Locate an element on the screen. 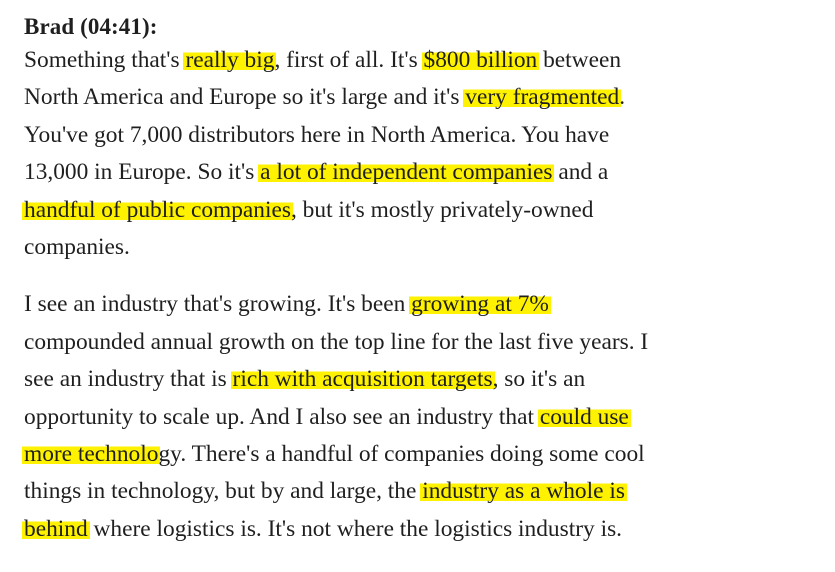 The image size is (835, 572). text-segment: . is located at coordinates (622, 97).